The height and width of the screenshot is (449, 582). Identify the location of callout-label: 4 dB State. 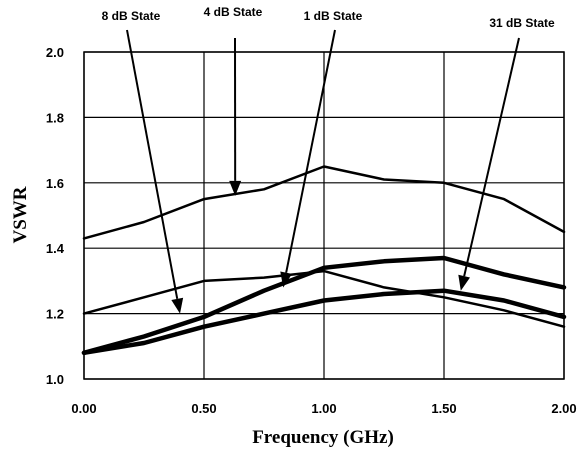
(233, 12).